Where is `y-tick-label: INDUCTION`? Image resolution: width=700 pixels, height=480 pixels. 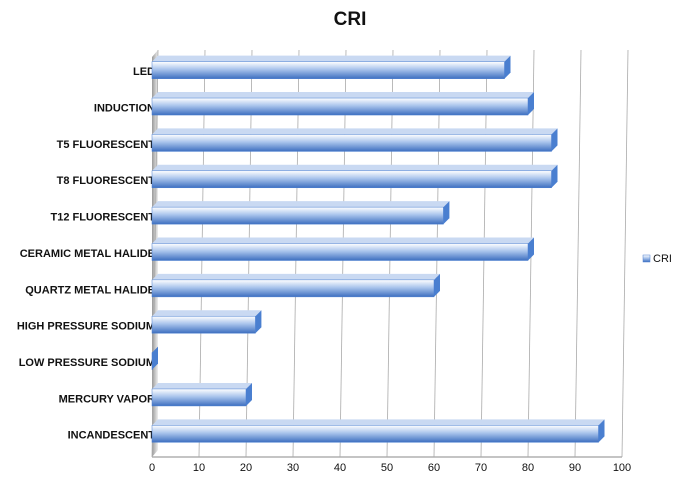
y-tick-label: INDUCTION is located at coordinates (124, 108).